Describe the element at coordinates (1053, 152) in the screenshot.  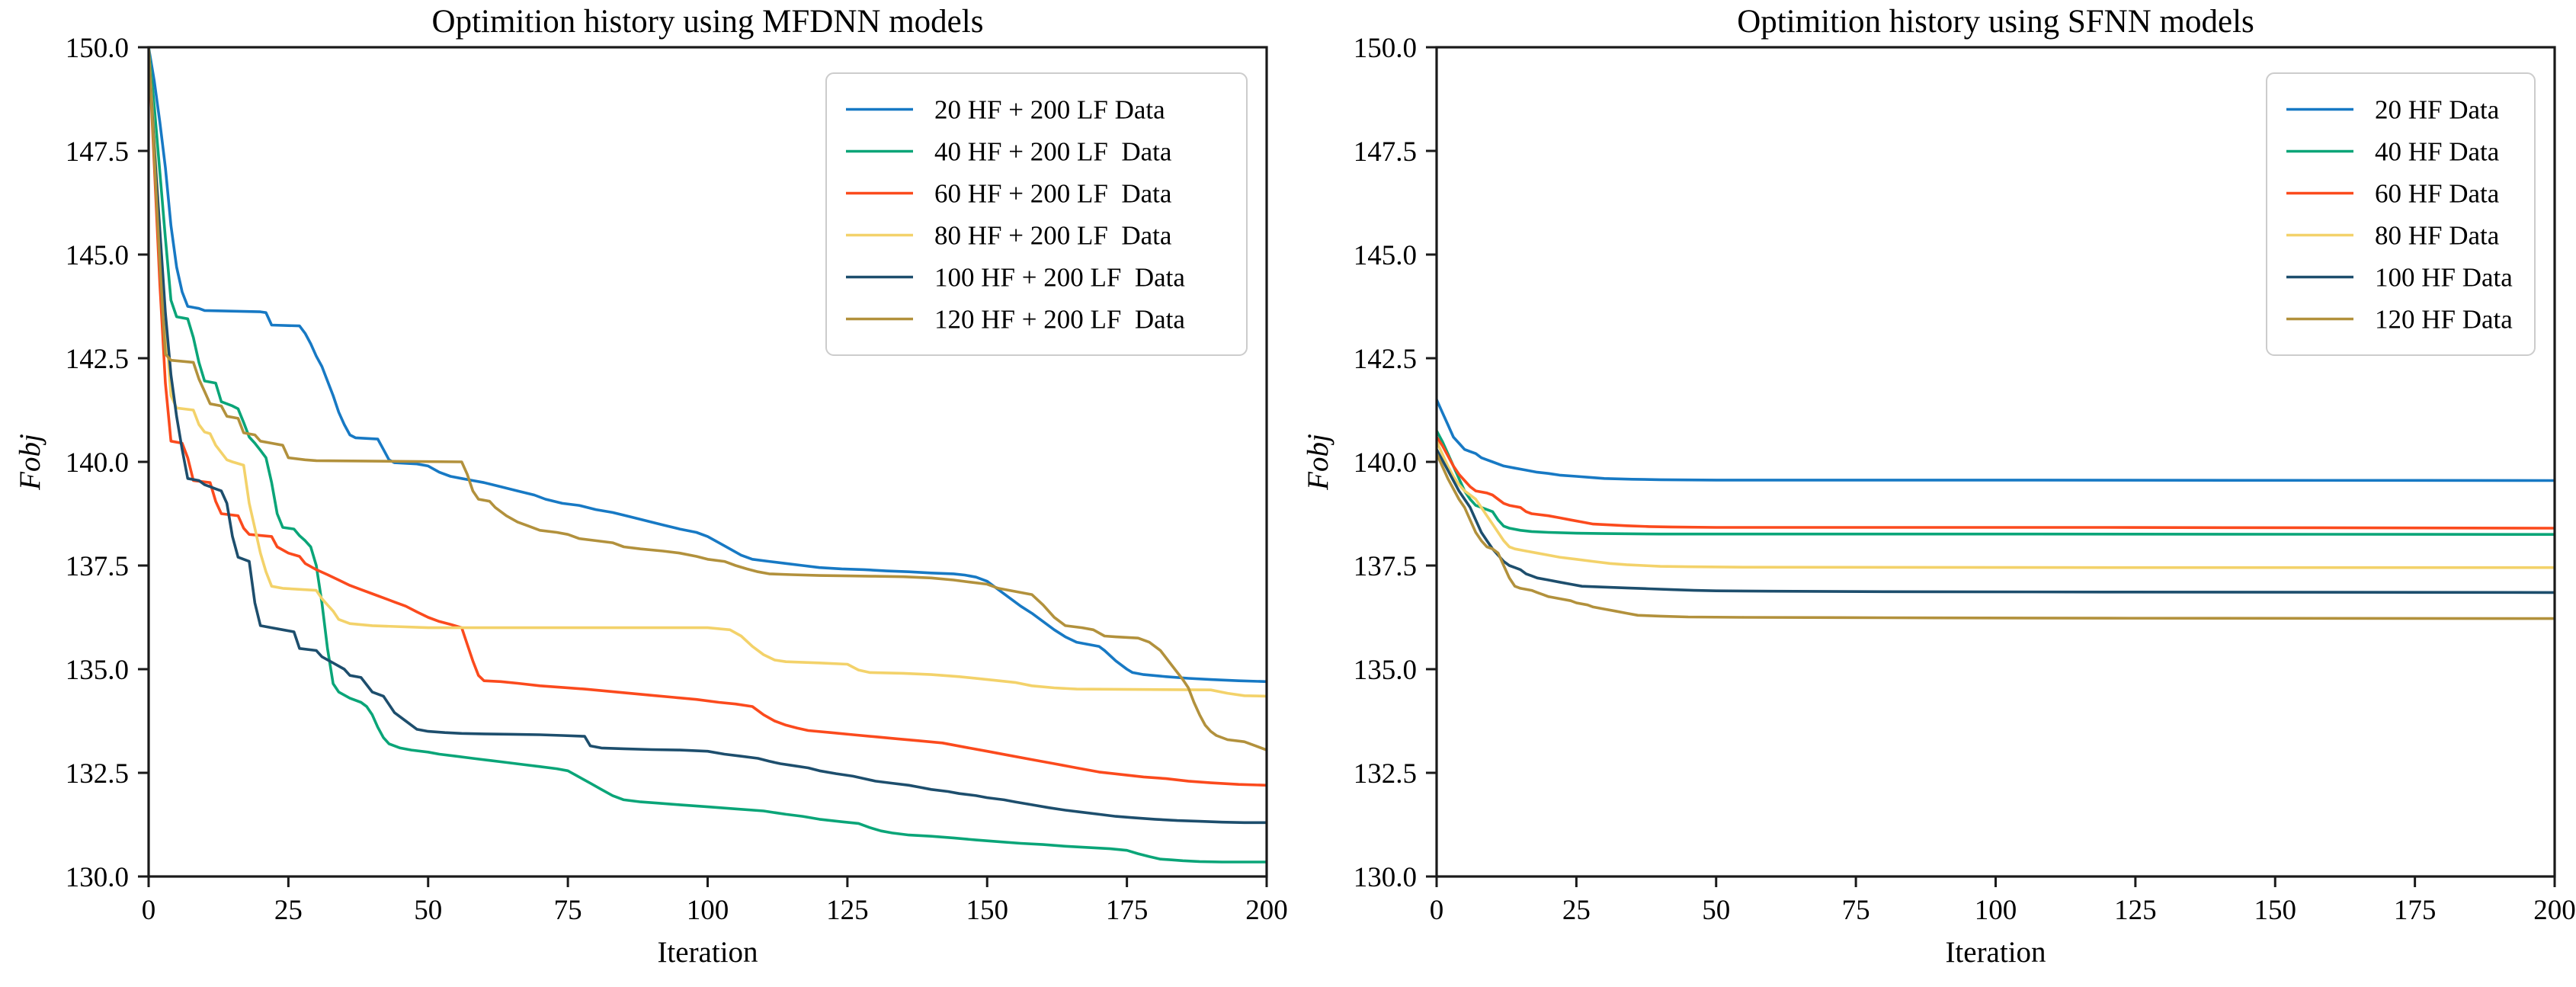
I see `legend-label: 40 HF + 200 LF Data` at that location.